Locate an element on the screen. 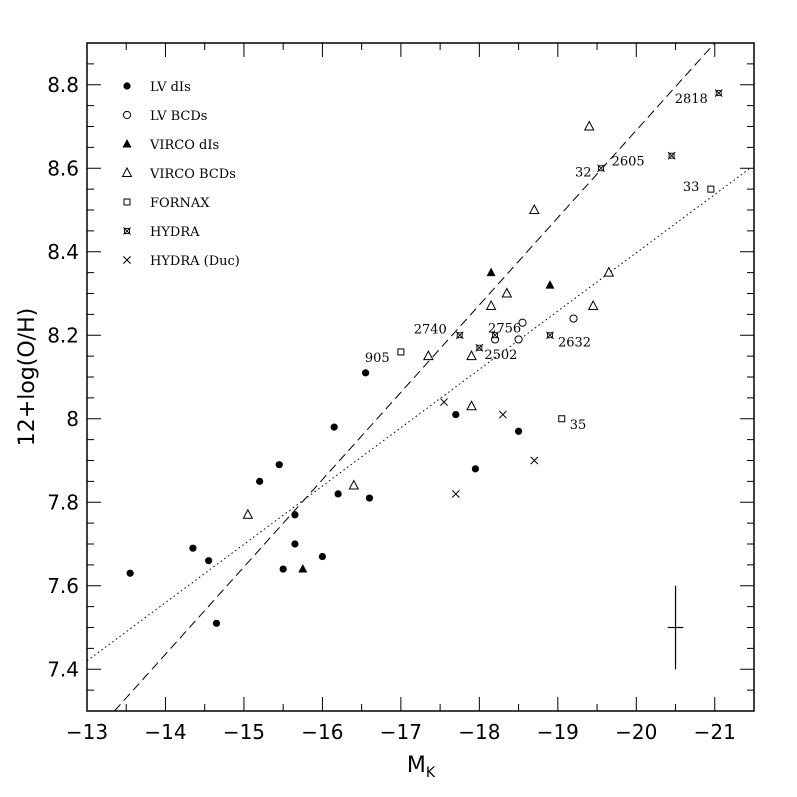 This screenshot has width=797, height=797. legend-entry: FORNAX is located at coordinates (166, 203).